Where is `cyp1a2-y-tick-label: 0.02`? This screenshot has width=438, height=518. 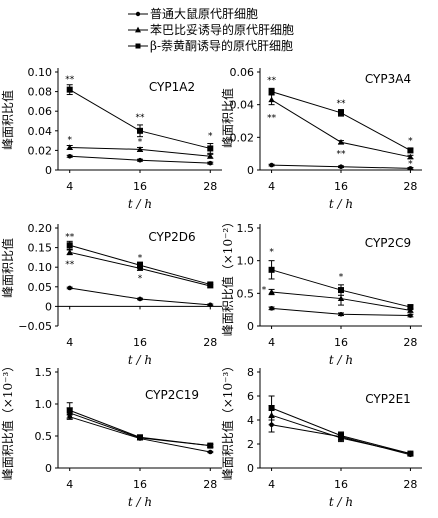 cyp1a2-y-tick-label: 0.02 is located at coordinates (40, 150).